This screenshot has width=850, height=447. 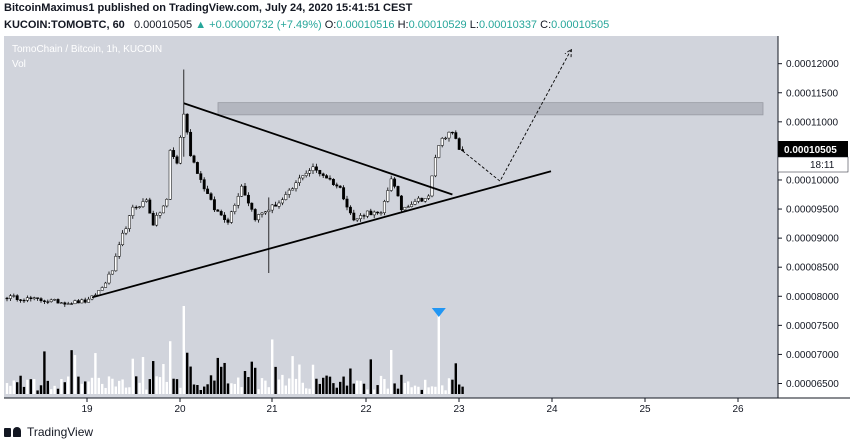 I want to click on descending-trendline, so click(x=318, y=149).